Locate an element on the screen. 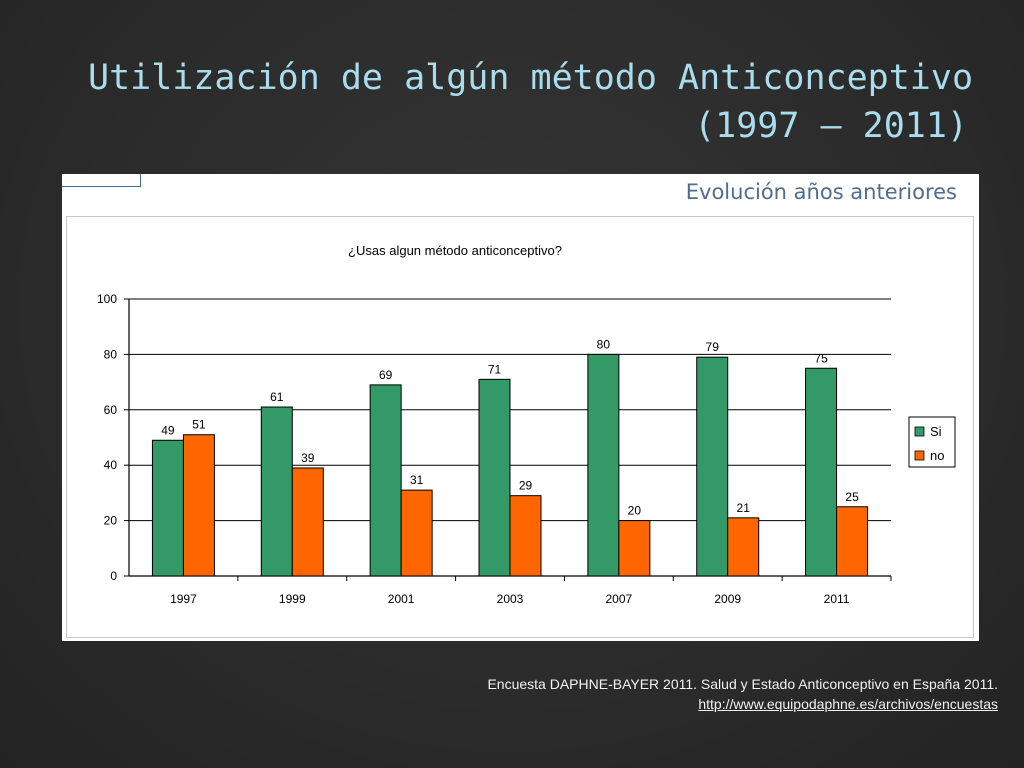 The image size is (1024, 768). y-tick-label: 40 is located at coordinates (111, 465).